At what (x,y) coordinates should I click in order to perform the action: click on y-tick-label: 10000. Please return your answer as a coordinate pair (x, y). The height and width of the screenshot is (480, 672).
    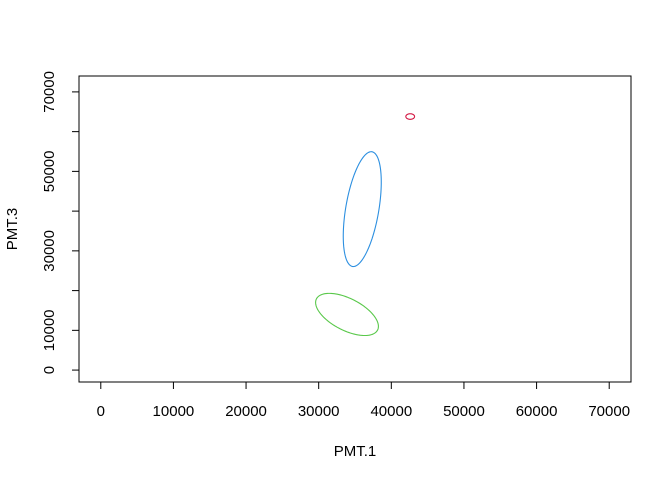
    Looking at the image, I should click on (49, 330).